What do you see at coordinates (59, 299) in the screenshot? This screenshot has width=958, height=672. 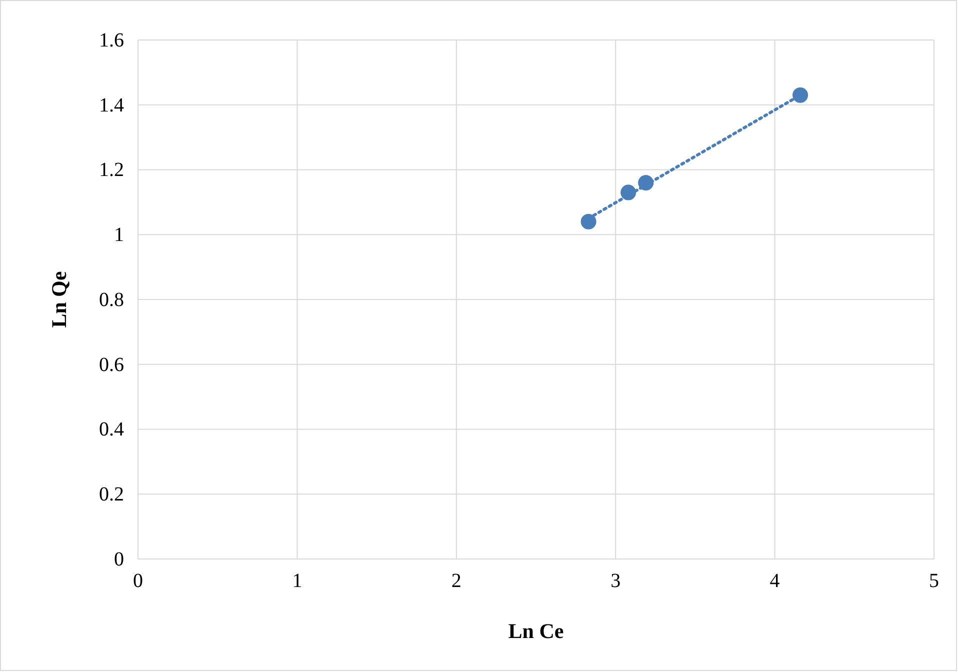 I see `y-axis-title: Ln Qe` at bounding box center [59, 299].